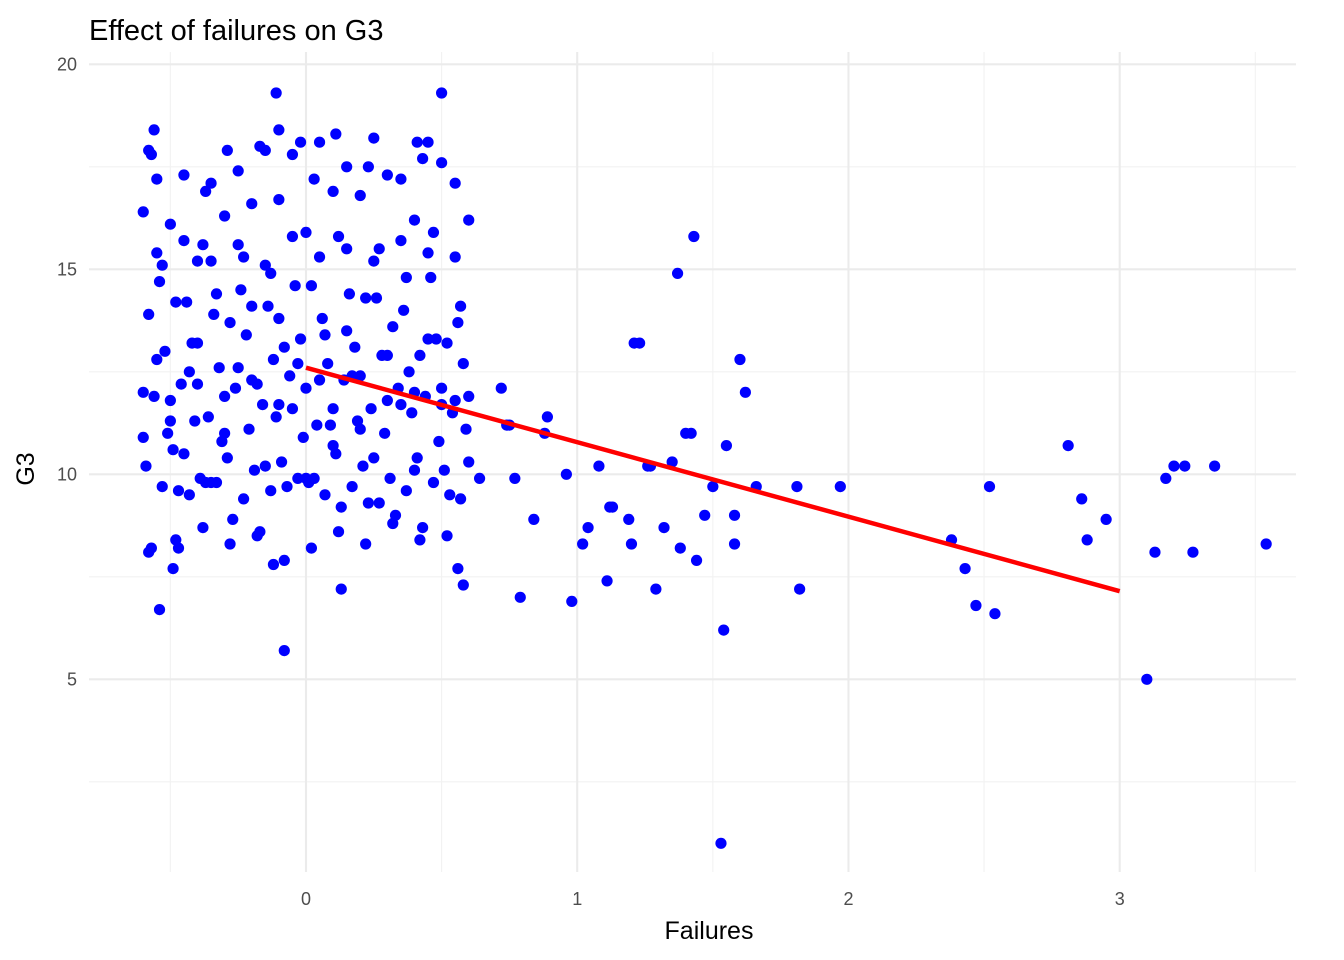 Image resolution: width=1344 pixels, height=960 pixels. What do you see at coordinates (236, 31) in the screenshot?
I see `chart-title: Effect of failures on G3` at bounding box center [236, 31].